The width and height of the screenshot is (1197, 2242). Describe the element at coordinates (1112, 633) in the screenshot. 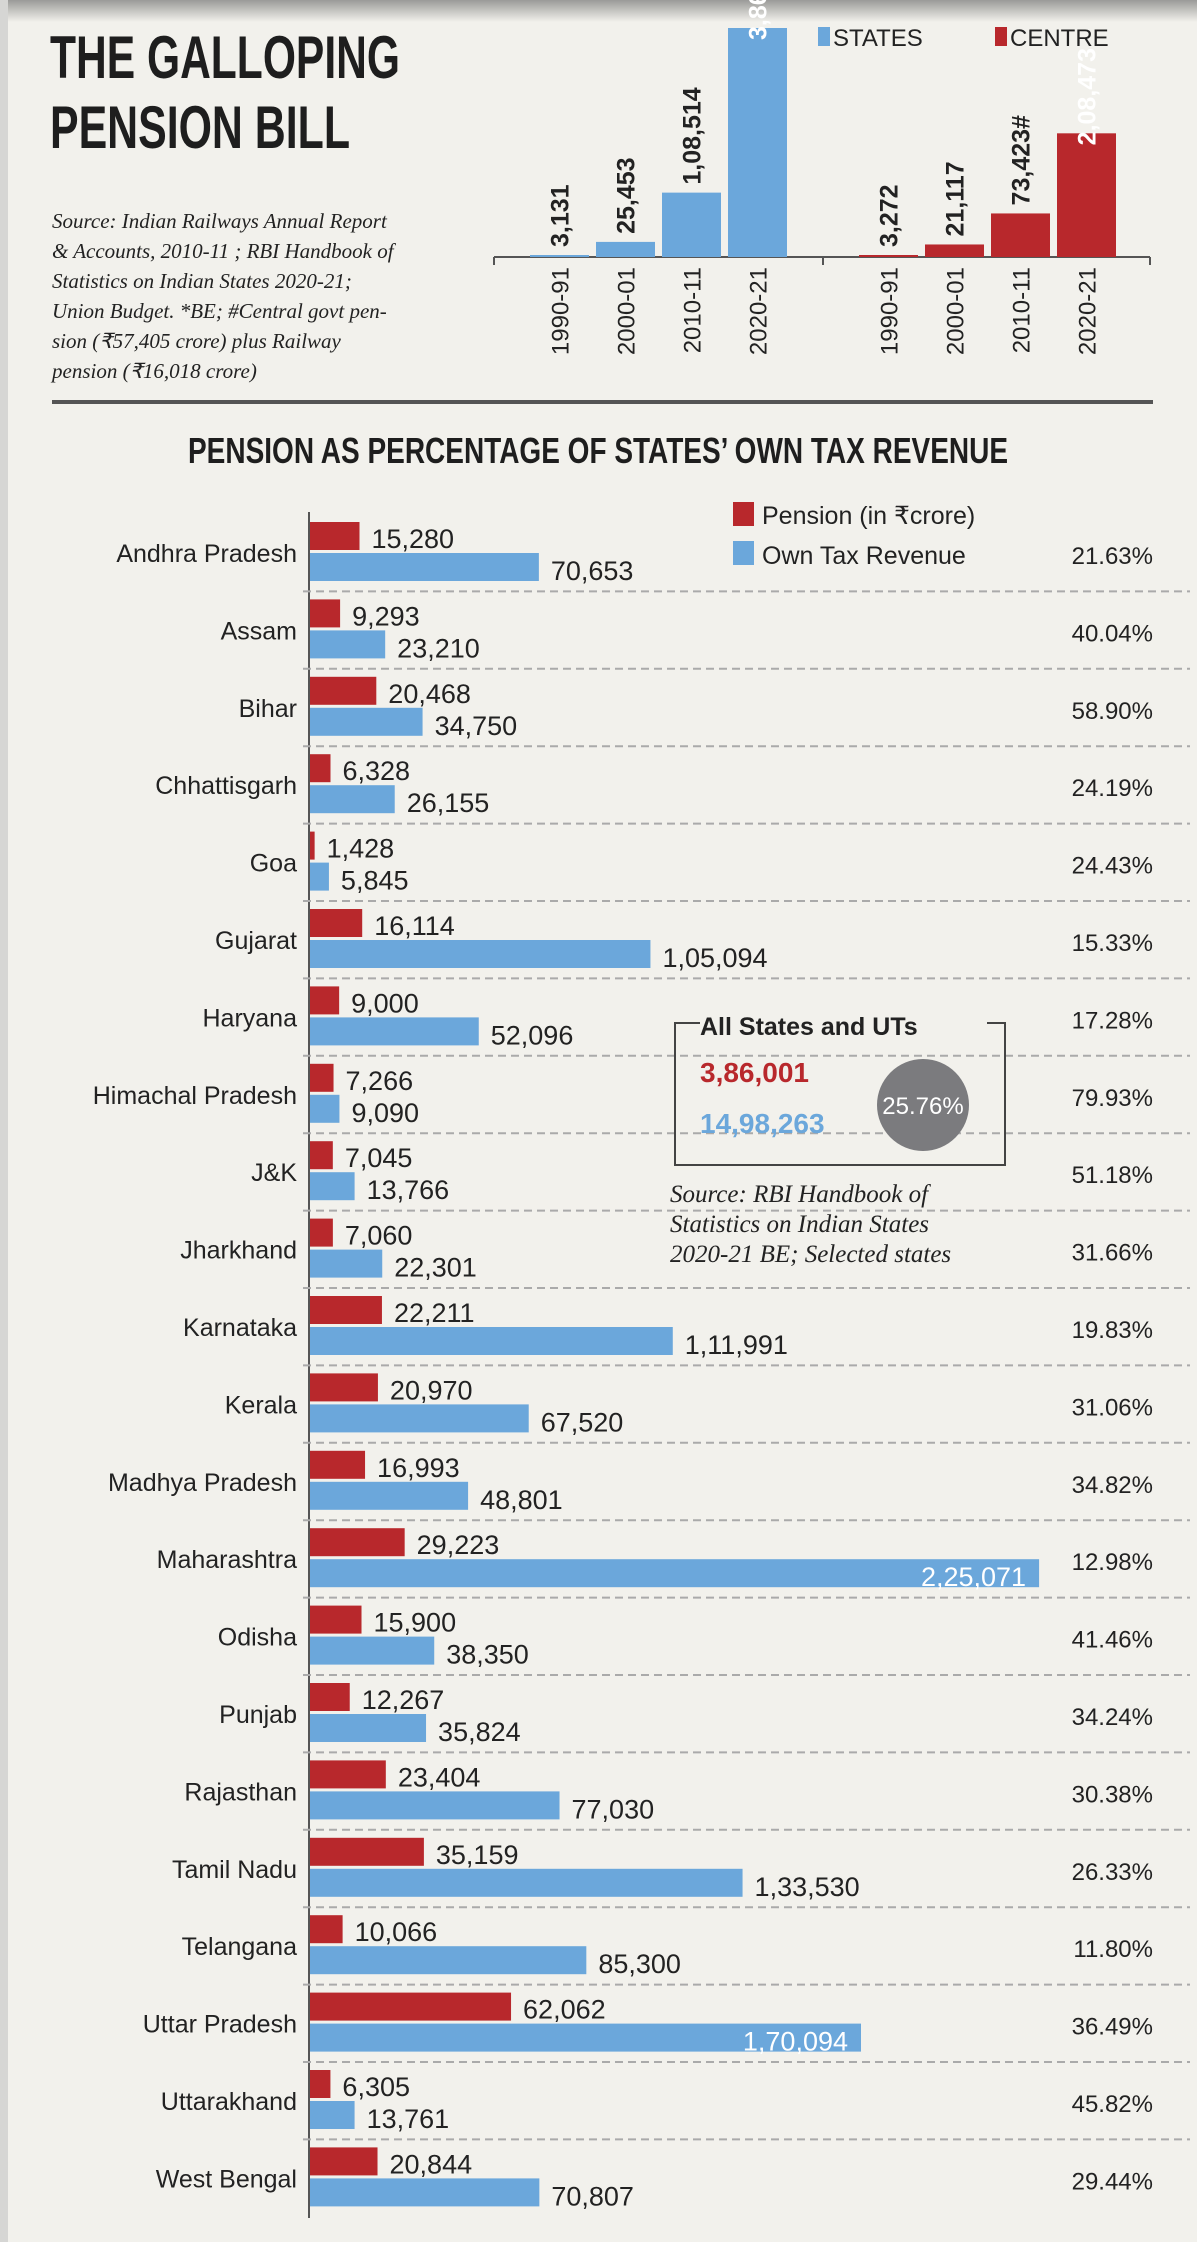

I see `percentage-label: 40.04%` at that location.